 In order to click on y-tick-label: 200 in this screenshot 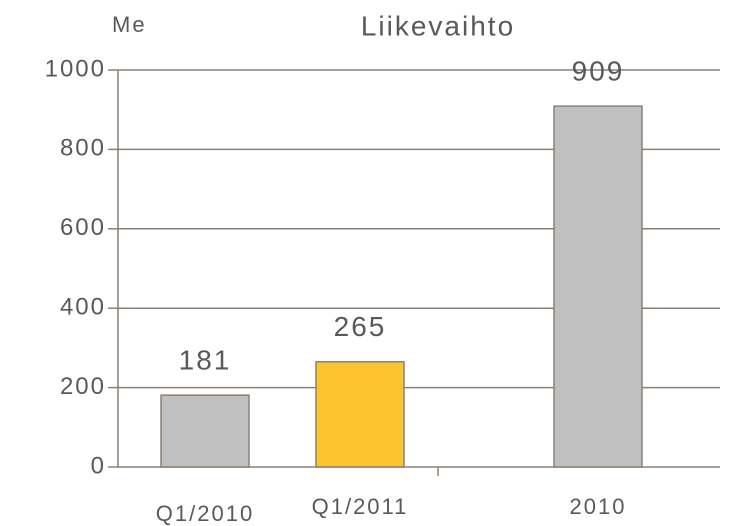, I will do `click(83, 386)`.